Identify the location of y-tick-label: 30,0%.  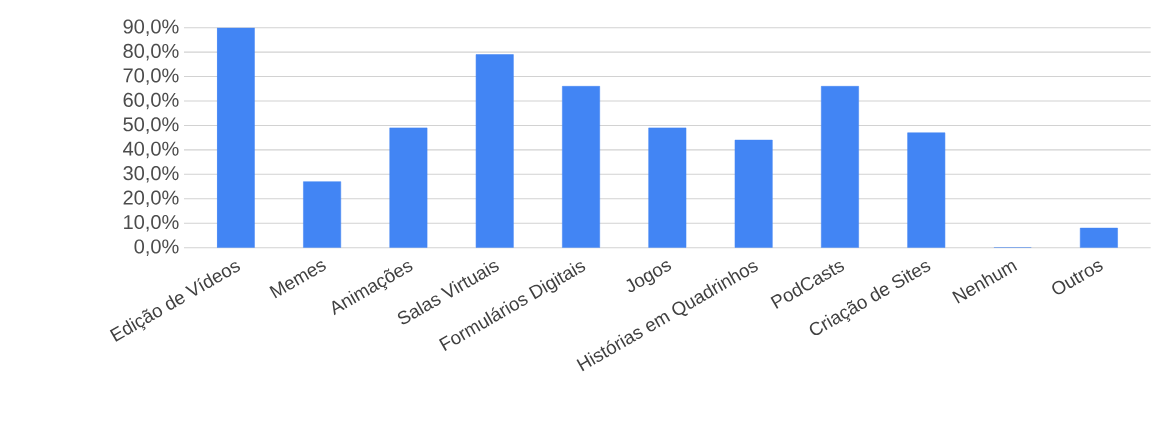
(151, 174).